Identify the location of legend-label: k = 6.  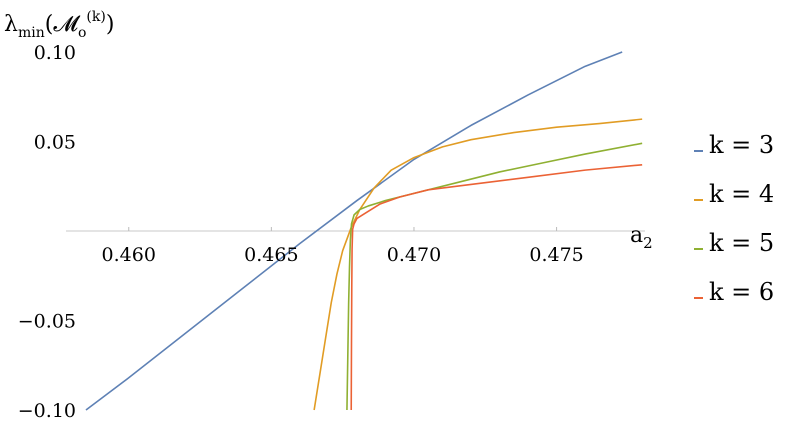
(741, 292).